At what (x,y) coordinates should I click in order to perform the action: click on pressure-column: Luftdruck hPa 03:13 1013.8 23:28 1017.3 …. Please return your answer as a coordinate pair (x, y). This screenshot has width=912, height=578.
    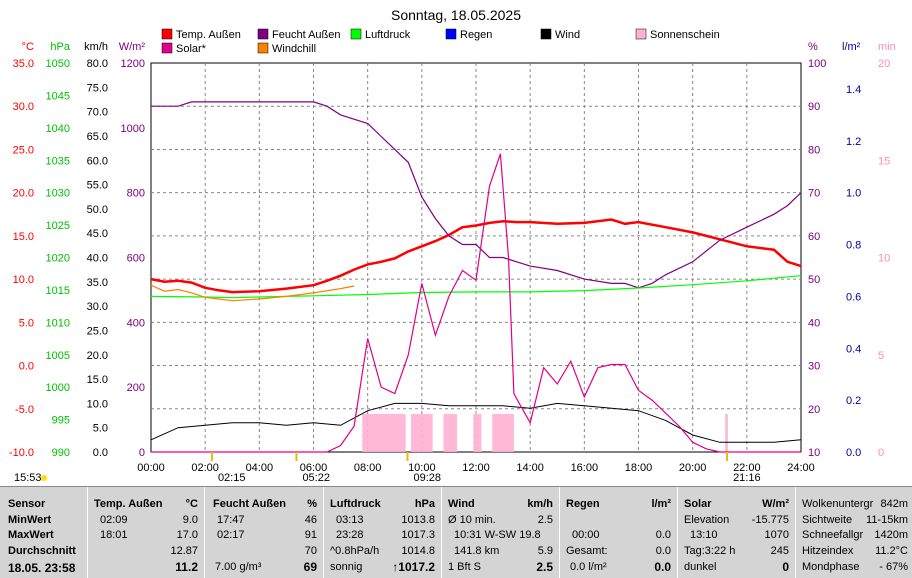
    Looking at the image, I should click on (383, 532).